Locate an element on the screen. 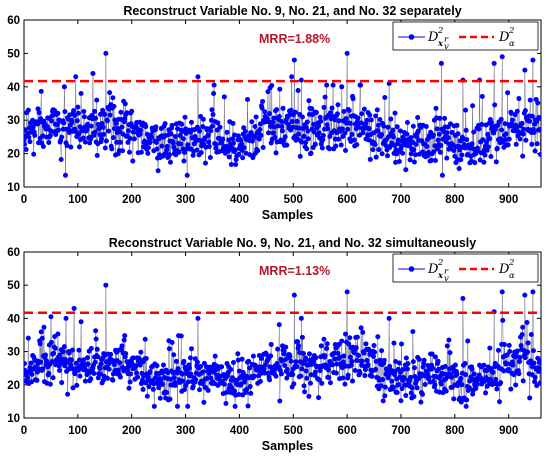 The width and height of the screenshot is (550, 461). x-tick-label: 0 is located at coordinates (24, 431).